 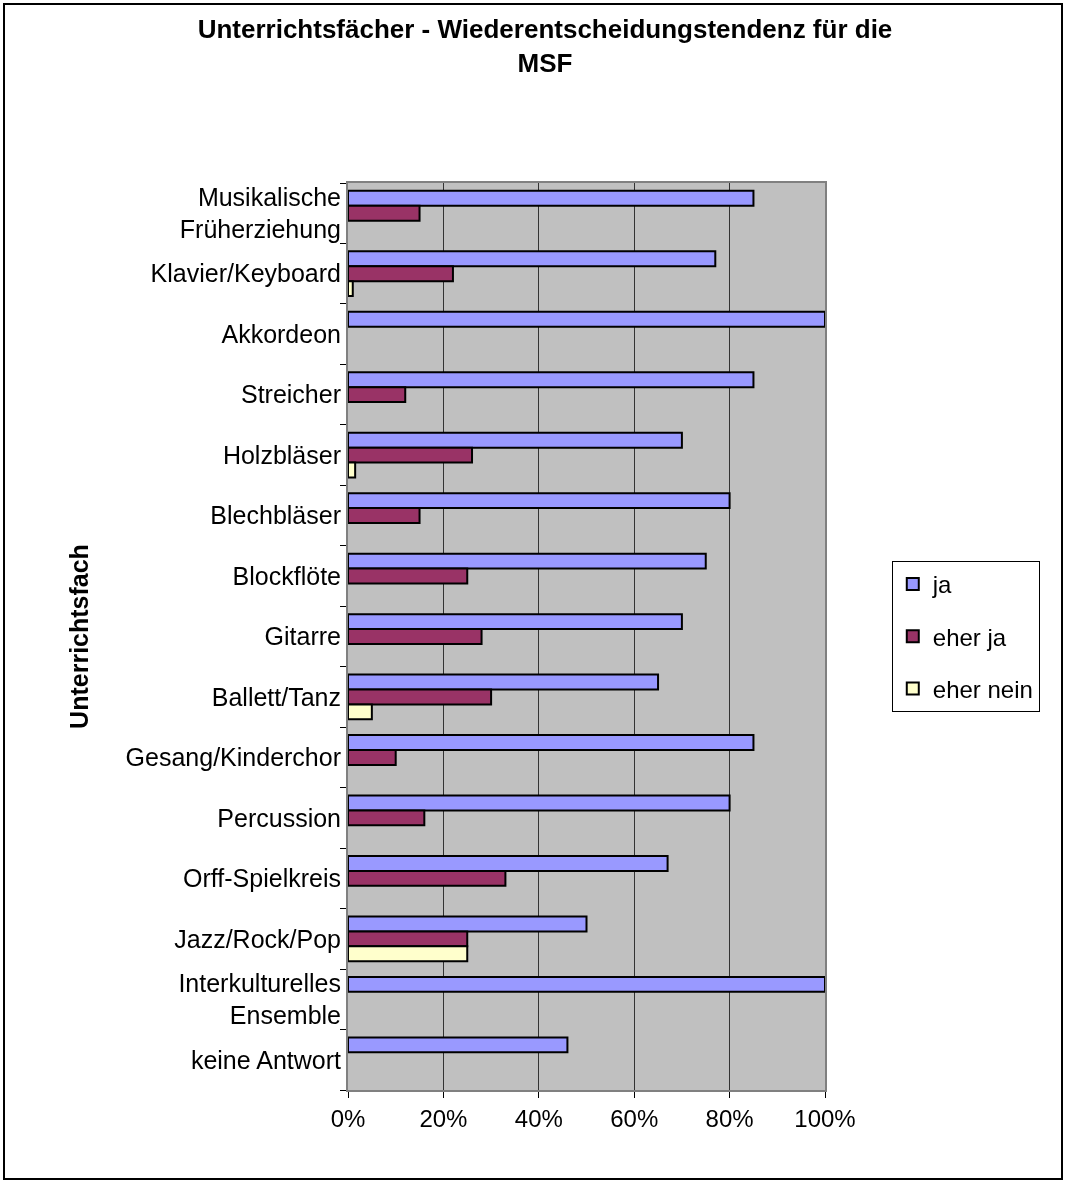 I want to click on y-tick-label: Holzbläser, so click(x=281, y=454).